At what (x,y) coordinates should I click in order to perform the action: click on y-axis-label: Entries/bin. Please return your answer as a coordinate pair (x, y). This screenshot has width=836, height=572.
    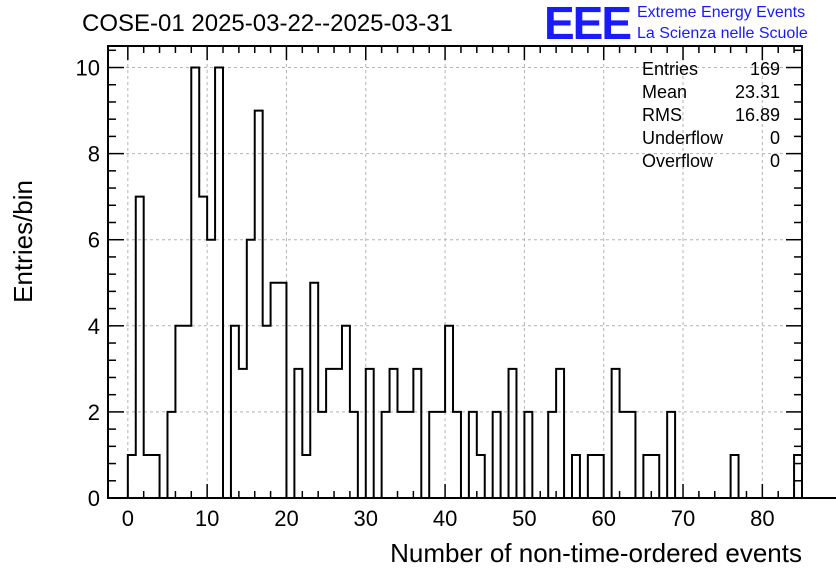
    Looking at the image, I should click on (23, 241).